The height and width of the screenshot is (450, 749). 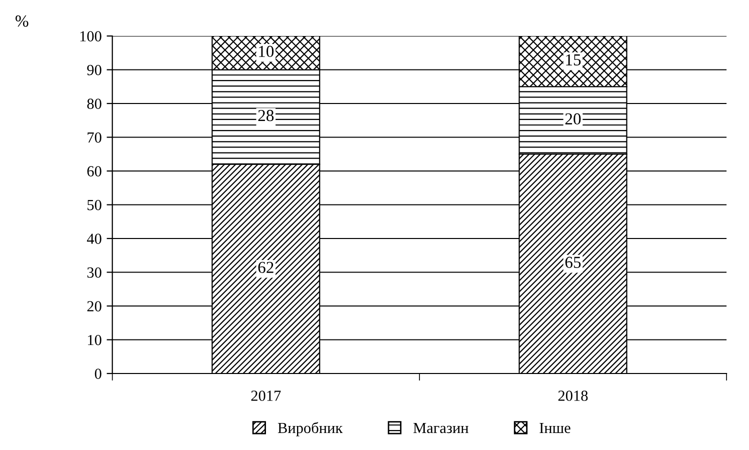 What do you see at coordinates (310, 429) in the screenshot?
I see `legend-label: Виробник` at bounding box center [310, 429].